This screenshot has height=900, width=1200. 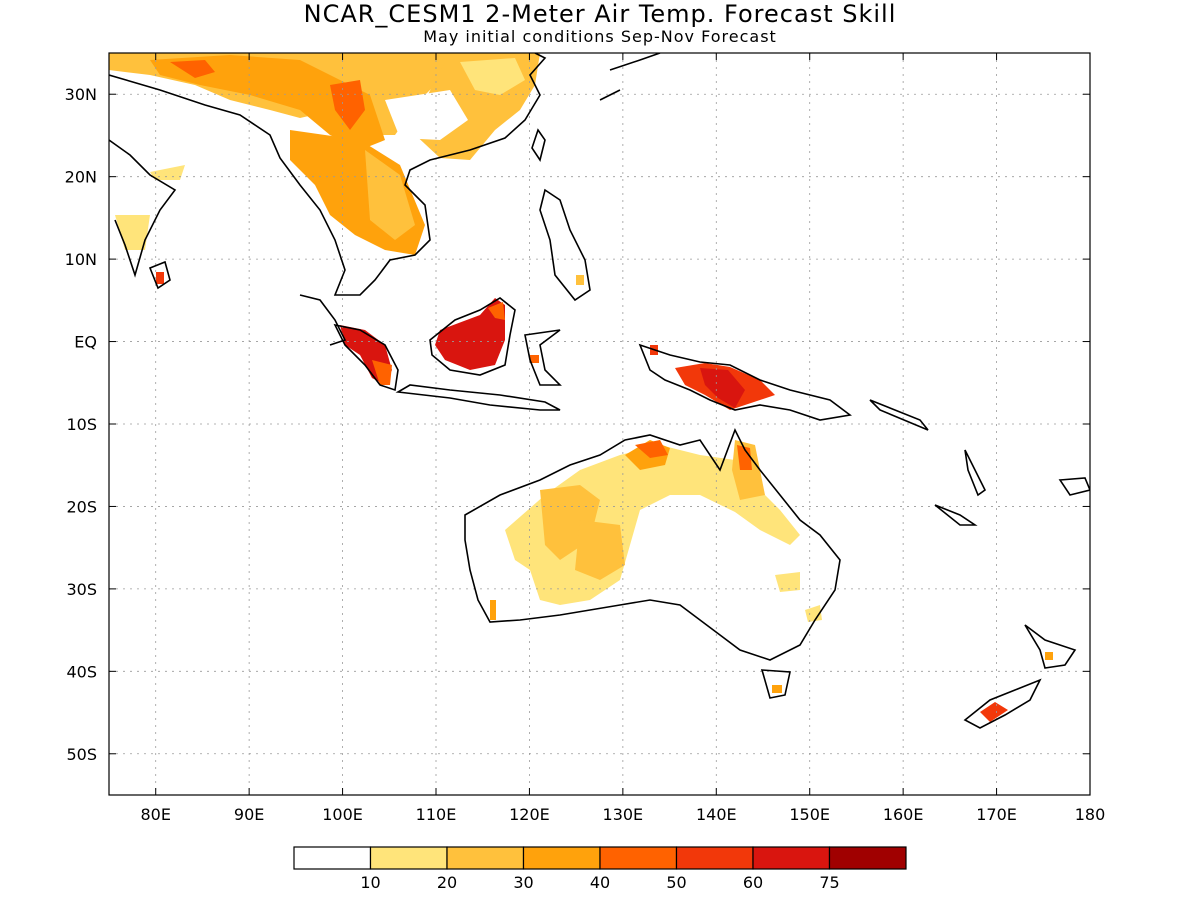 What do you see at coordinates (600, 550) in the screenshot?
I see `skill-region-australia-central` at bounding box center [600, 550].